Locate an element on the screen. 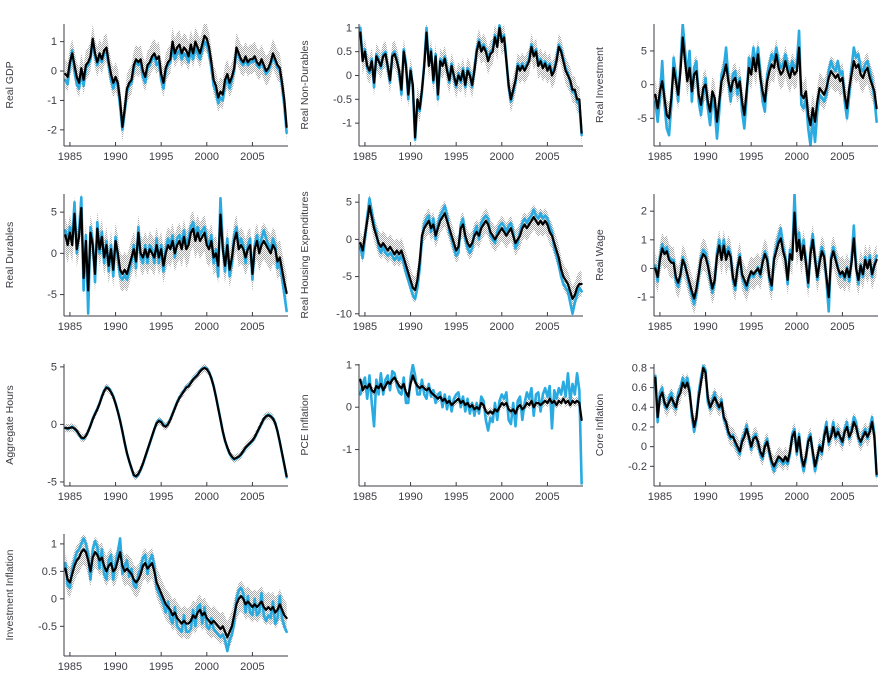  real-investment-chart: -5 0 5 1985 1990 1995 2000 2005 Real Investment is located at coordinates (736, 93).